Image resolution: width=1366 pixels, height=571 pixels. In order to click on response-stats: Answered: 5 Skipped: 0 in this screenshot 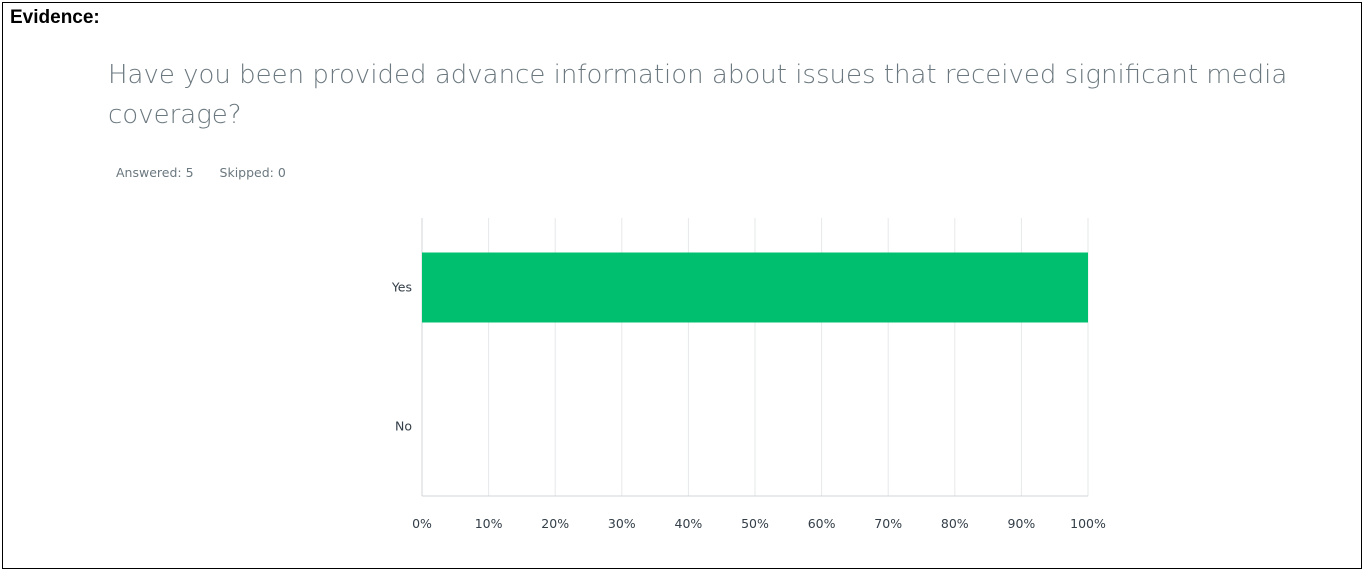, I will do `click(212, 172)`.